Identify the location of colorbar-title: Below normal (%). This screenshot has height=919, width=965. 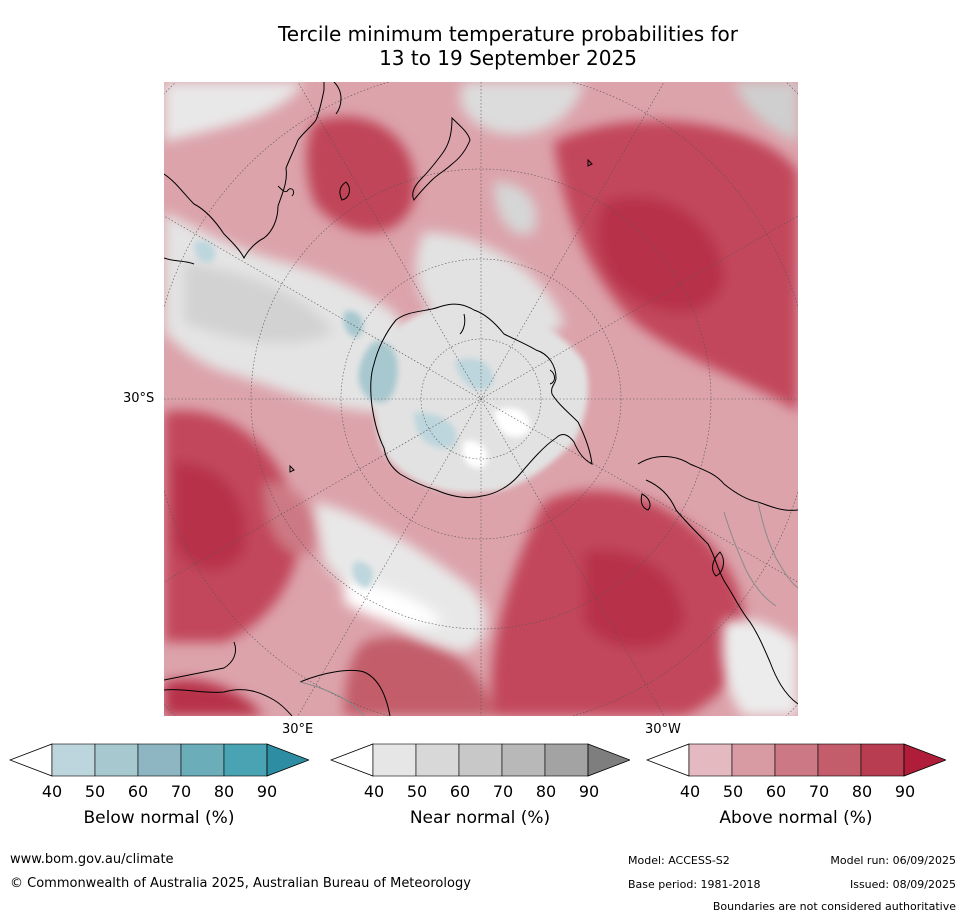
(159, 818).